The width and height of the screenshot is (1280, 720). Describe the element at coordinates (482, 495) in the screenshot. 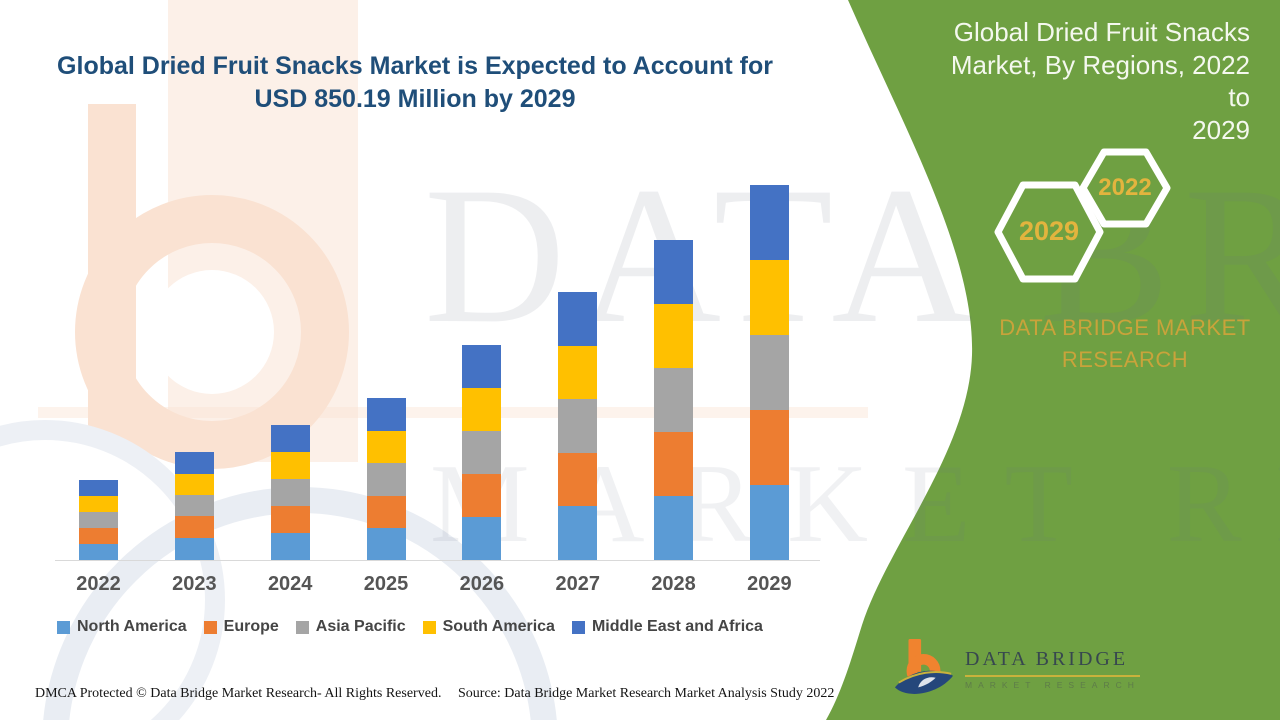

I see `bar-segment-2026-europe` at that location.